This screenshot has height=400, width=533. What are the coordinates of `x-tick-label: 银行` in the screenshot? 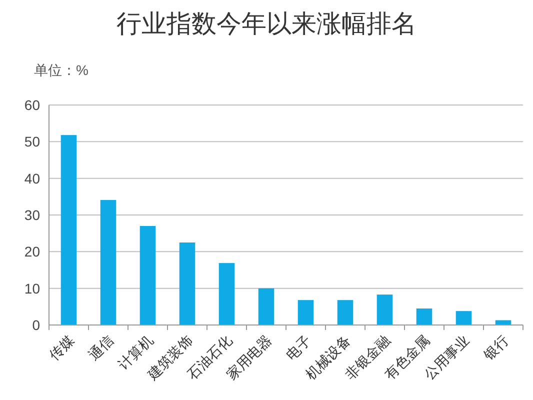 It's located at (496, 348).